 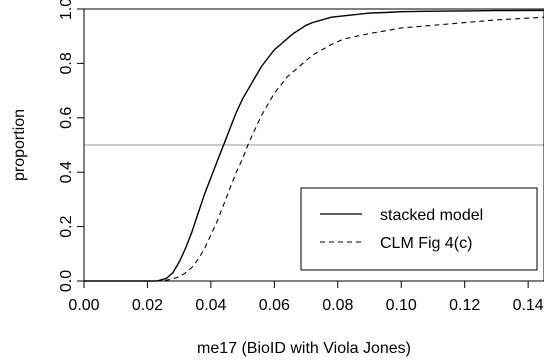 What do you see at coordinates (337, 305) in the screenshot?
I see `x-tick-label: 0.08` at bounding box center [337, 305].